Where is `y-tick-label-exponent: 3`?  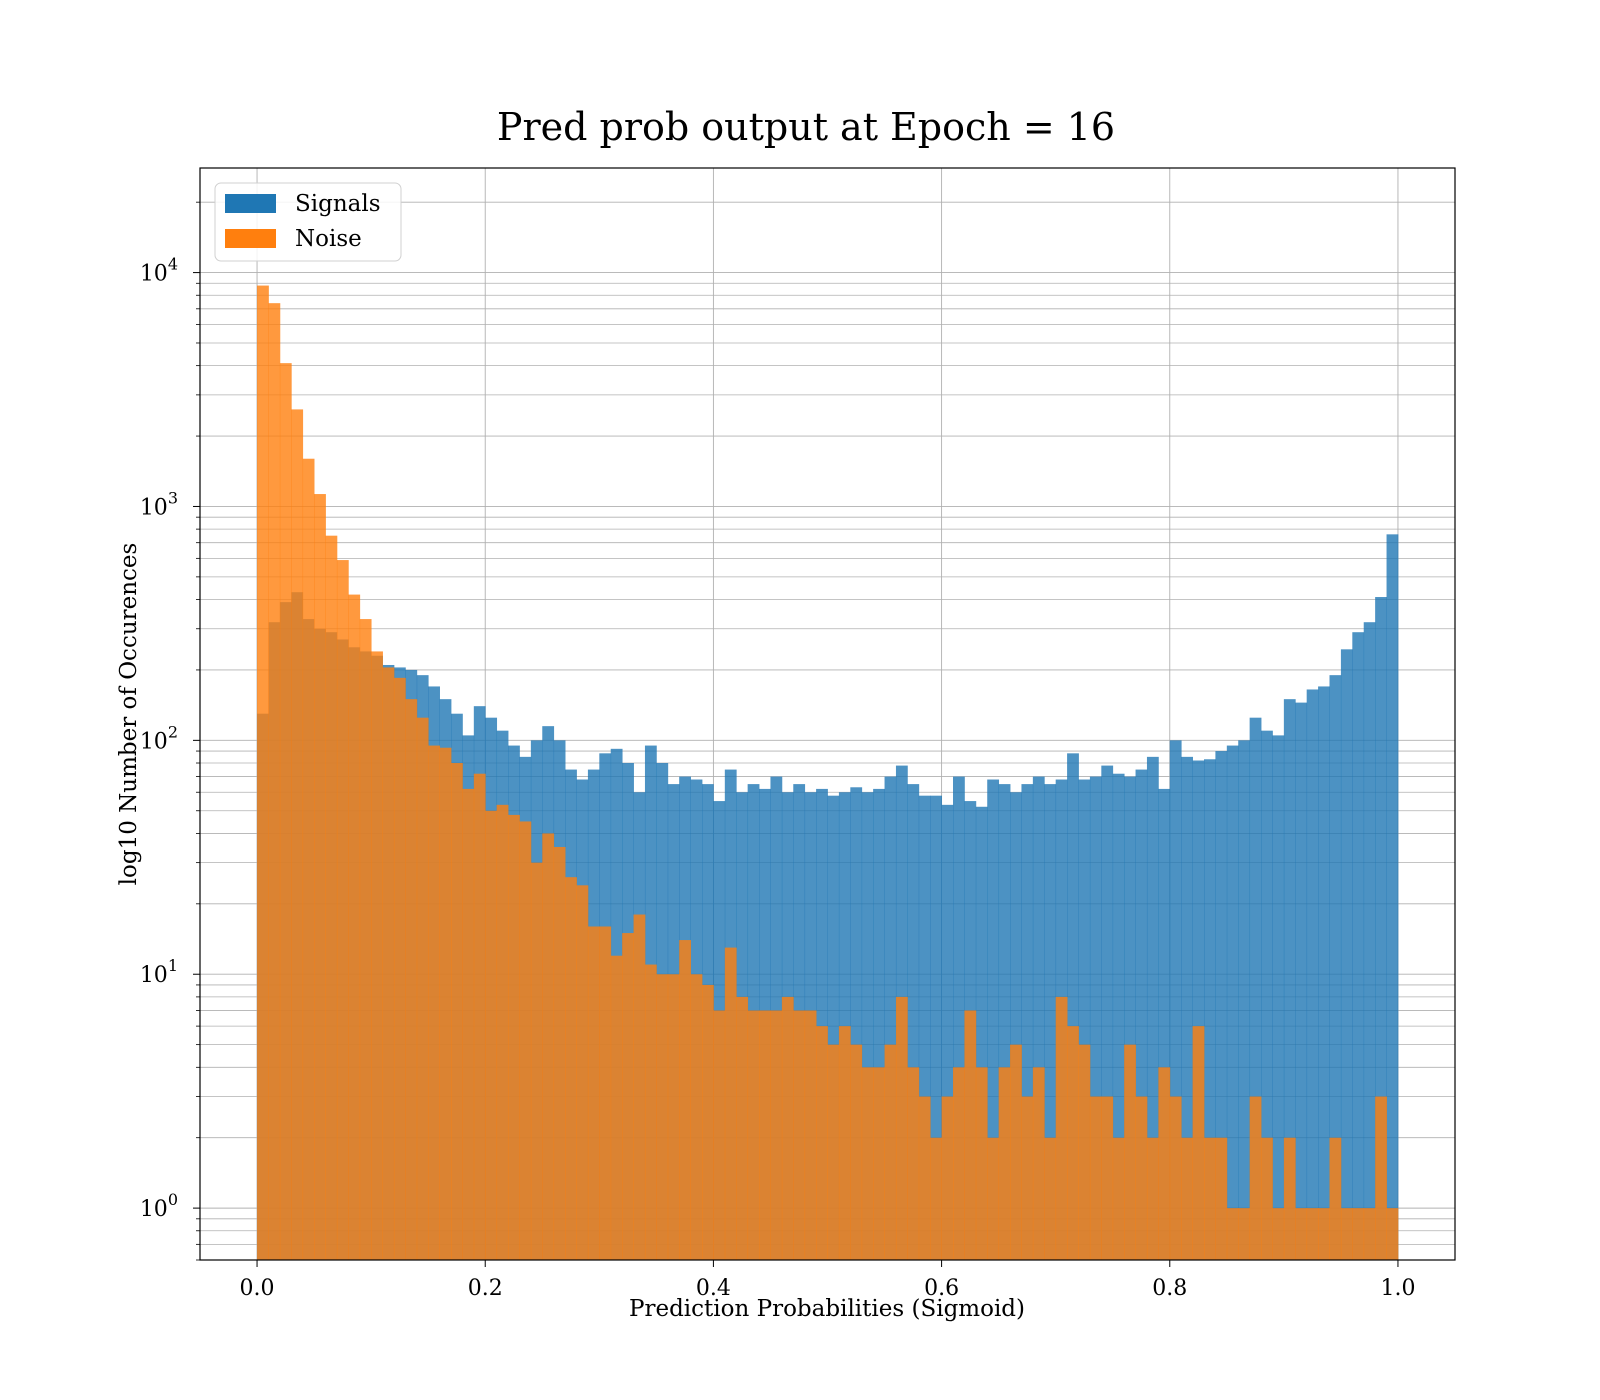
y-tick-label-exponent: 3 is located at coordinates (173, 497).